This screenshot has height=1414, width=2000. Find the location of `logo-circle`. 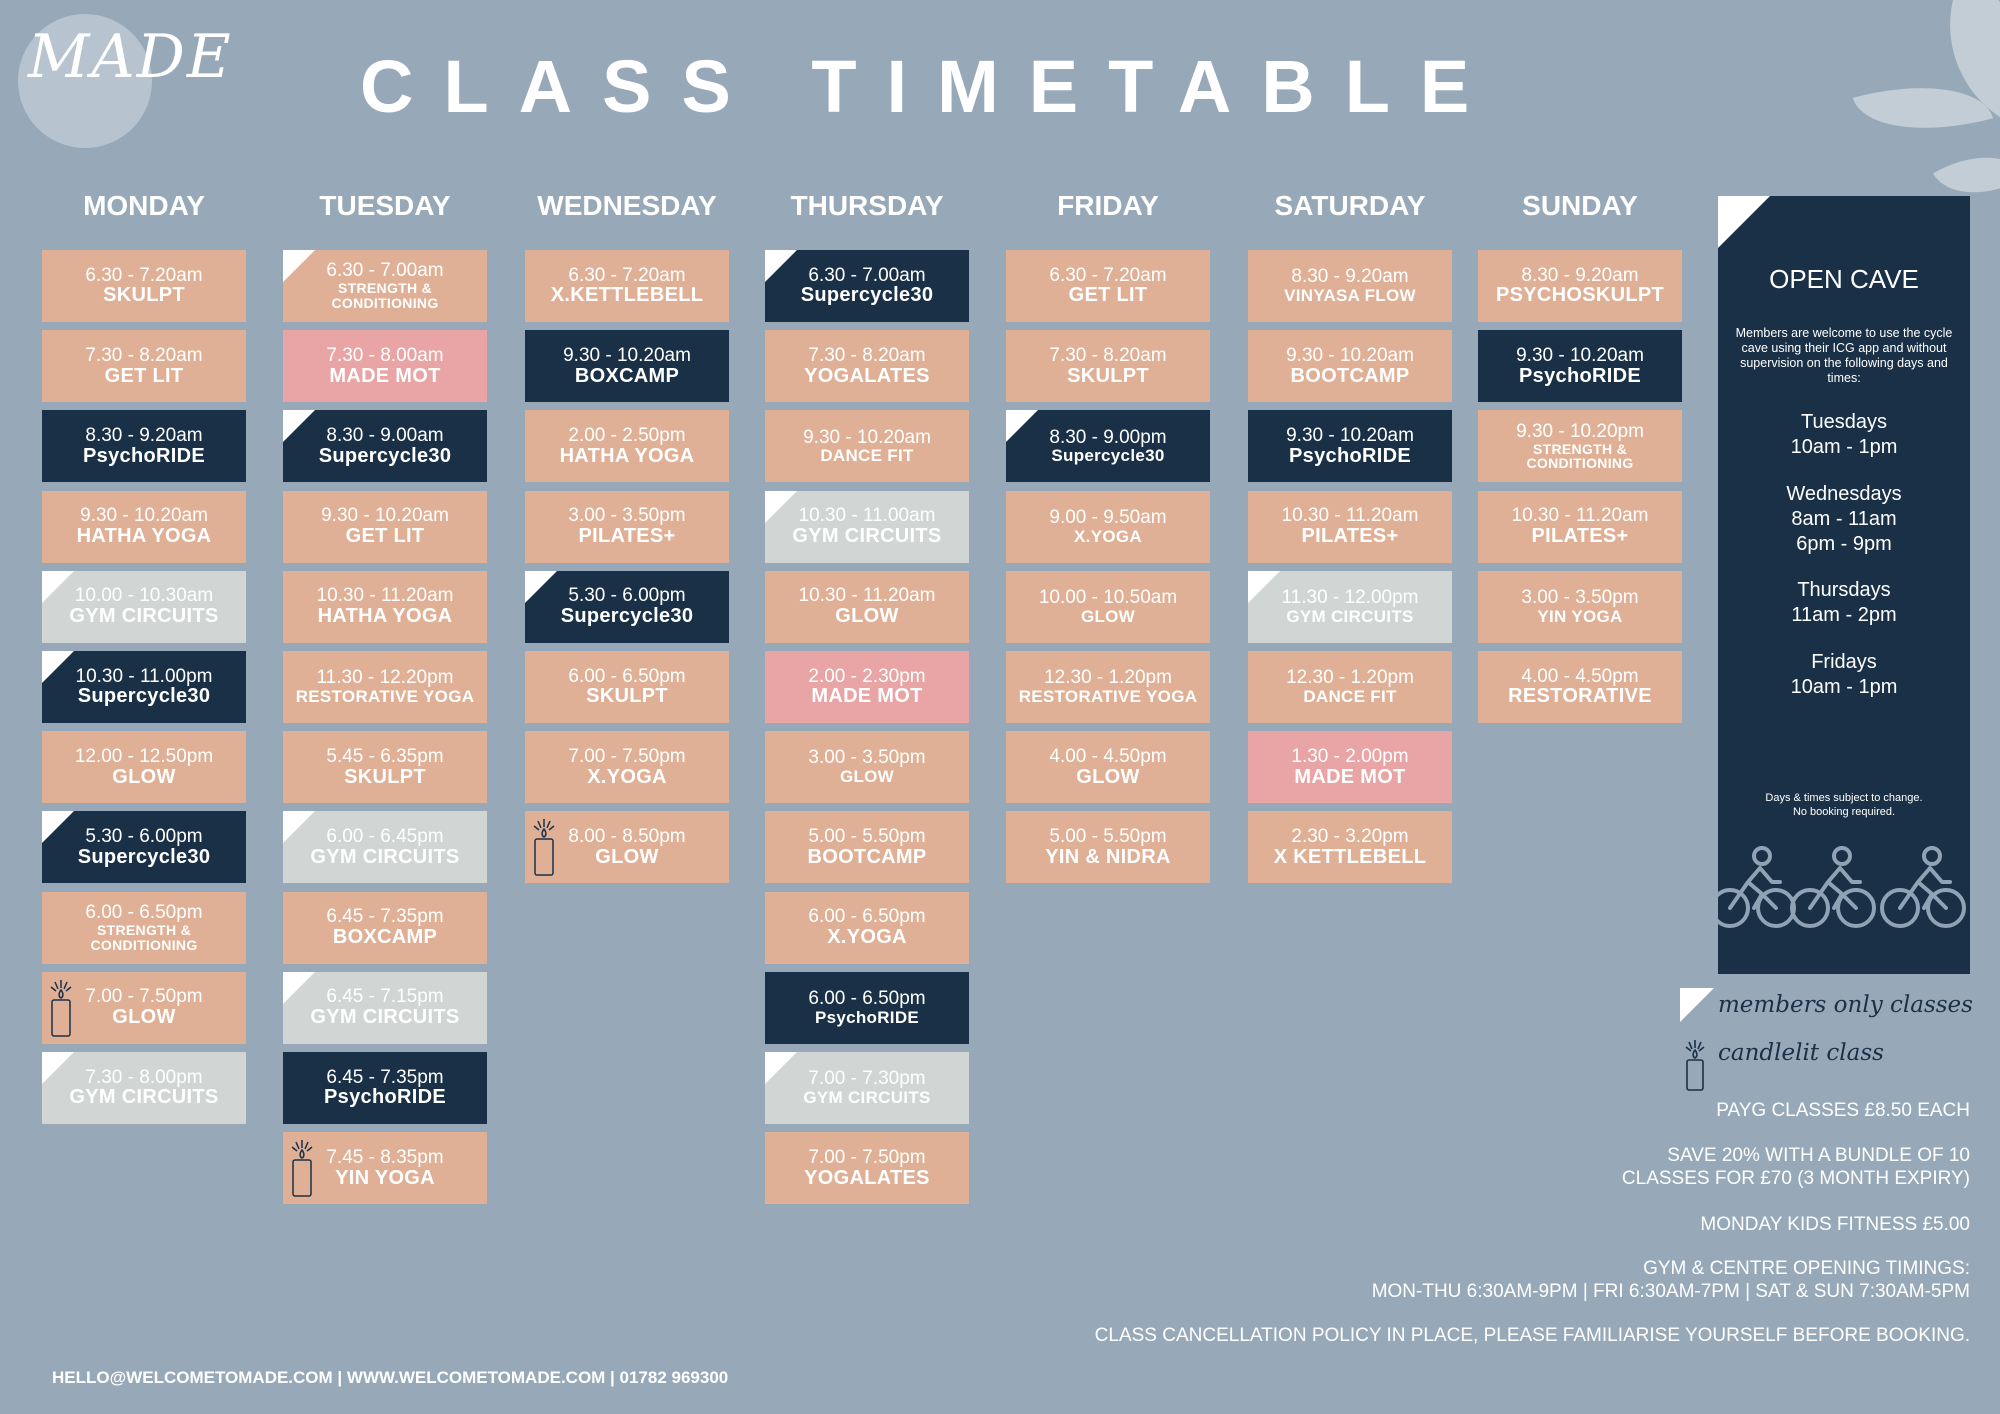

logo-circle is located at coordinates (85, 81).